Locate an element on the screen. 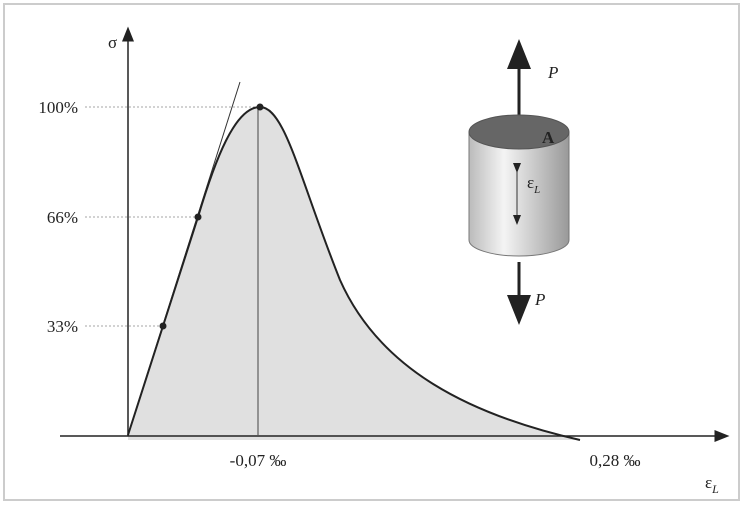  x-label-main: ε is located at coordinates (708, 482).